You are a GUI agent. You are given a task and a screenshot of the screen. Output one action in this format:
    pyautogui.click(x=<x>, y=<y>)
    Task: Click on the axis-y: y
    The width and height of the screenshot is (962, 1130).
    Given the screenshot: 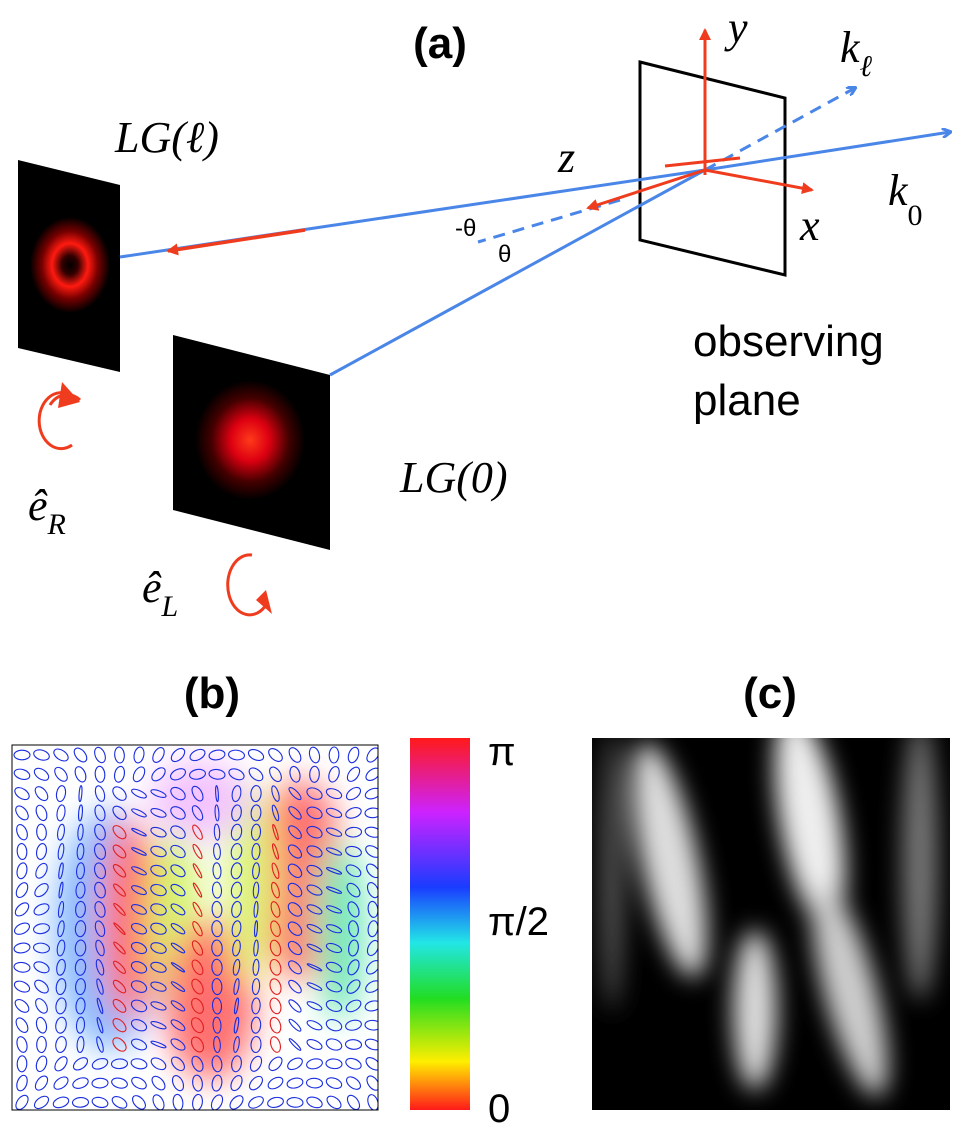 What is the action you would take?
    pyautogui.click(x=736, y=27)
    